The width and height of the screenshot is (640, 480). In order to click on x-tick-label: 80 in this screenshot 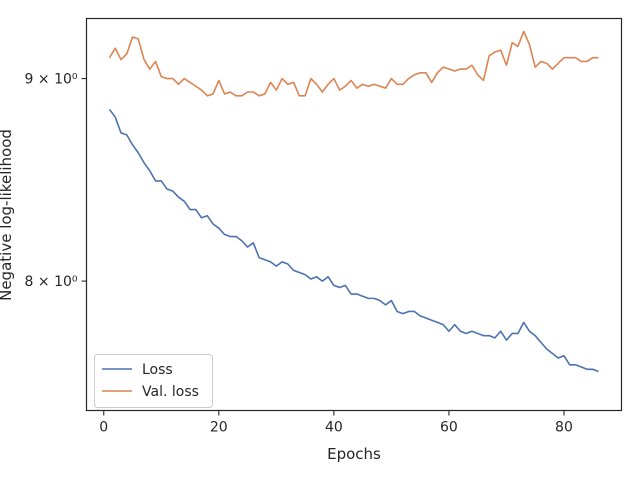, I will do `click(564, 428)`.